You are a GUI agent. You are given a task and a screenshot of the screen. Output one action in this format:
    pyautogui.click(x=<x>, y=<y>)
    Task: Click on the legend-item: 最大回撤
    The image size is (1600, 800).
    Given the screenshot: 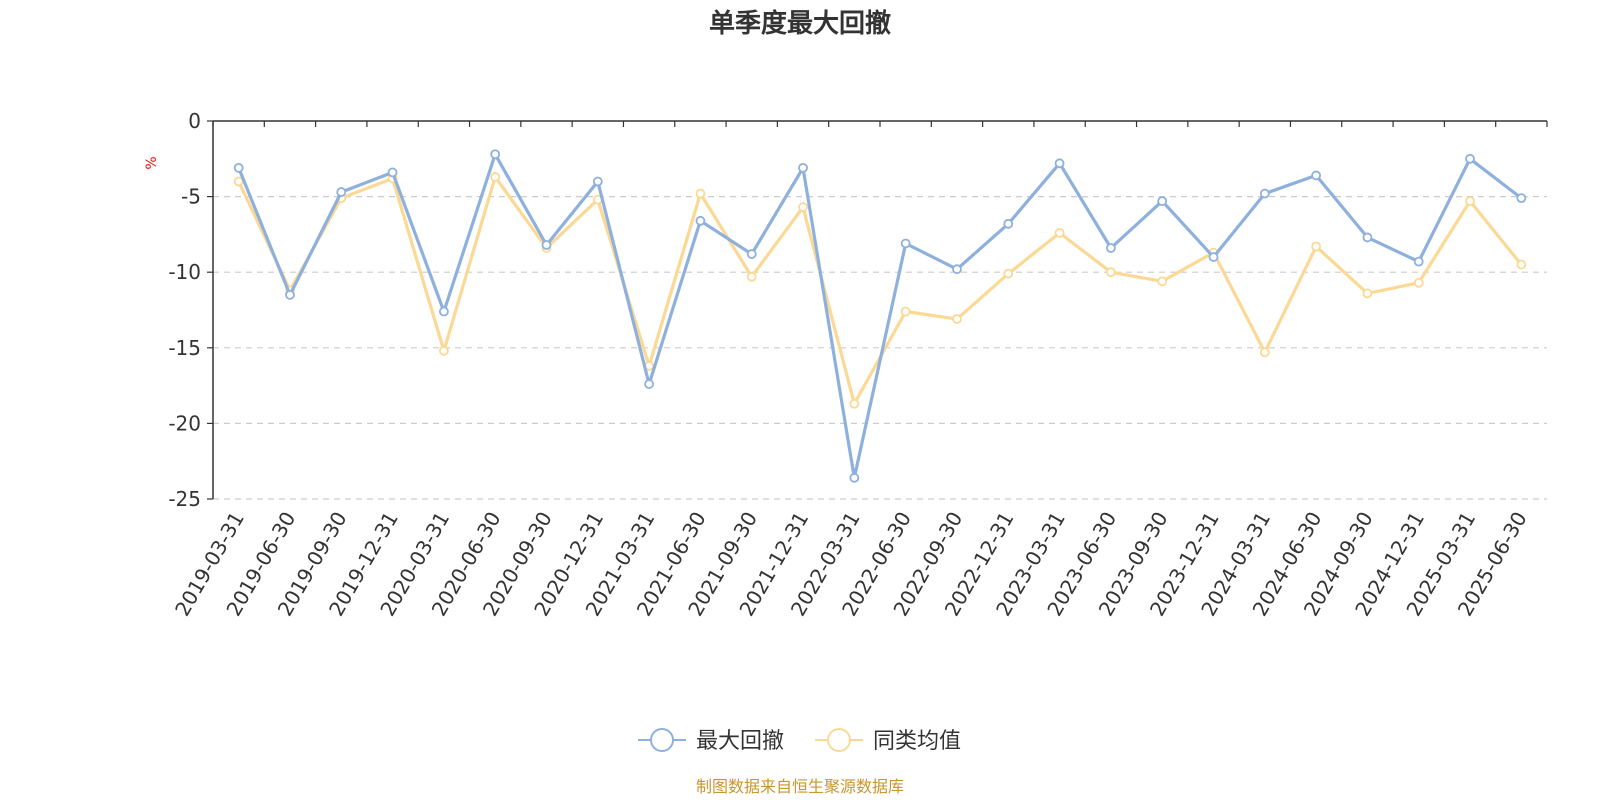 What is the action you would take?
    pyautogui.click(x=711, y=741)
    